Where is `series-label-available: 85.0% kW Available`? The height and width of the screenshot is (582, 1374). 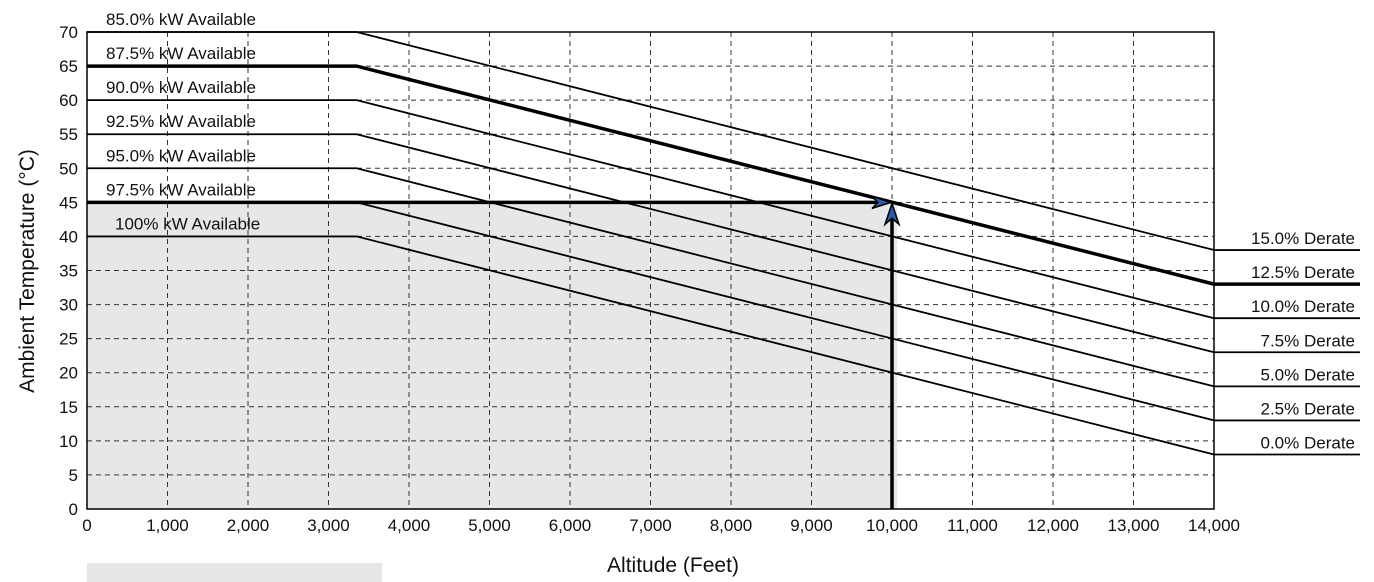
series-label-available: 85.0% kW Available is located at coordinates (181, 19).